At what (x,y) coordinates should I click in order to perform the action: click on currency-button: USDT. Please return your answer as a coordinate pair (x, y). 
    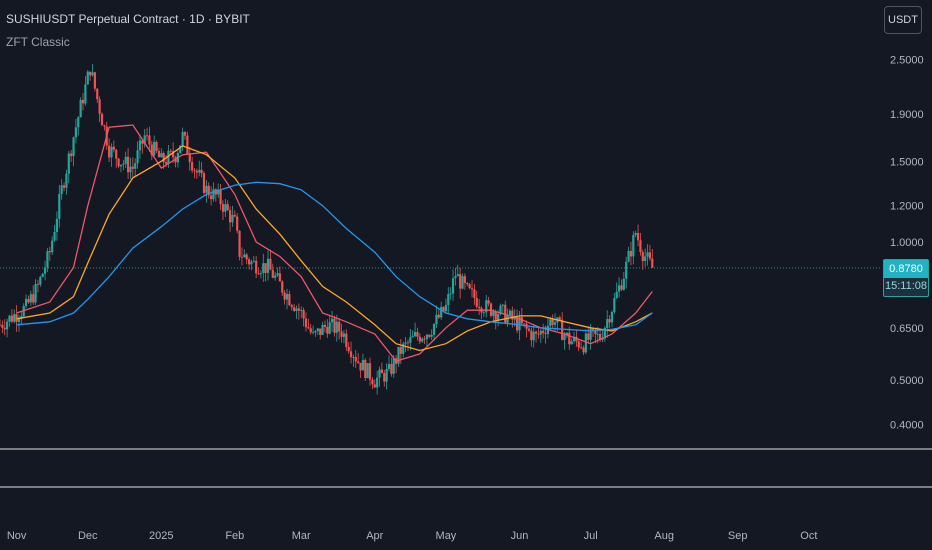
    Looking at the image, I should click on (903, 20).